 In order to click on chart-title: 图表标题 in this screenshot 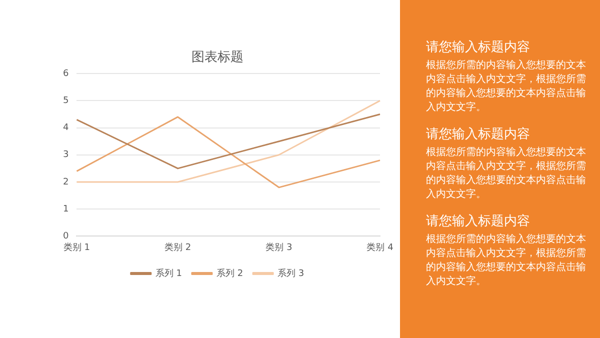, I will do `click(218, 58)`.